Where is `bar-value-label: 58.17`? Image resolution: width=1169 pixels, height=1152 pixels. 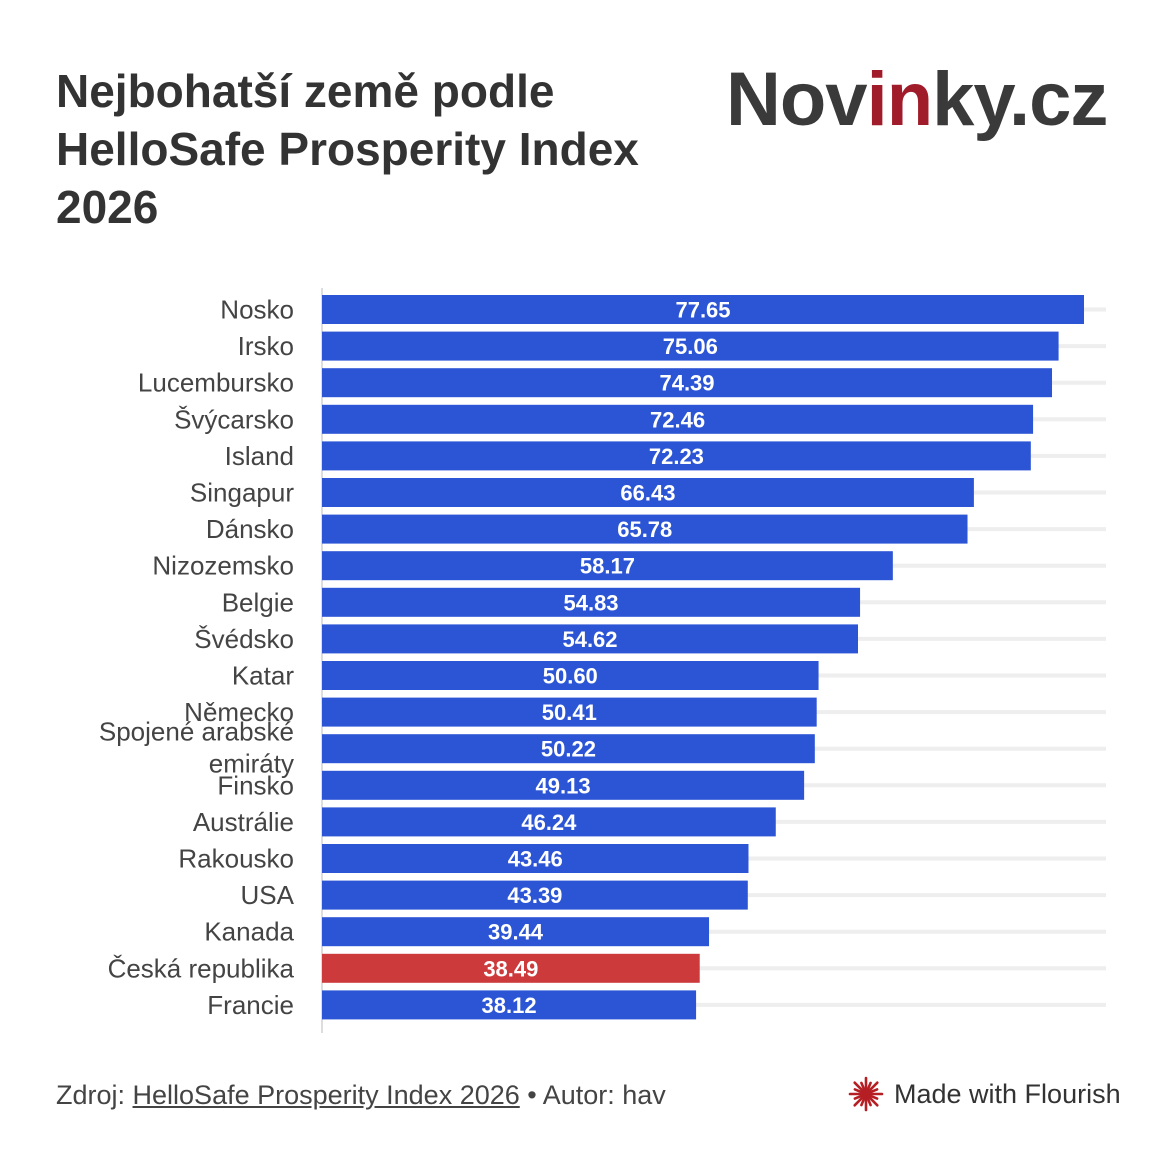 bar-value-label: 58.17 is located at coordinates (607, 566).